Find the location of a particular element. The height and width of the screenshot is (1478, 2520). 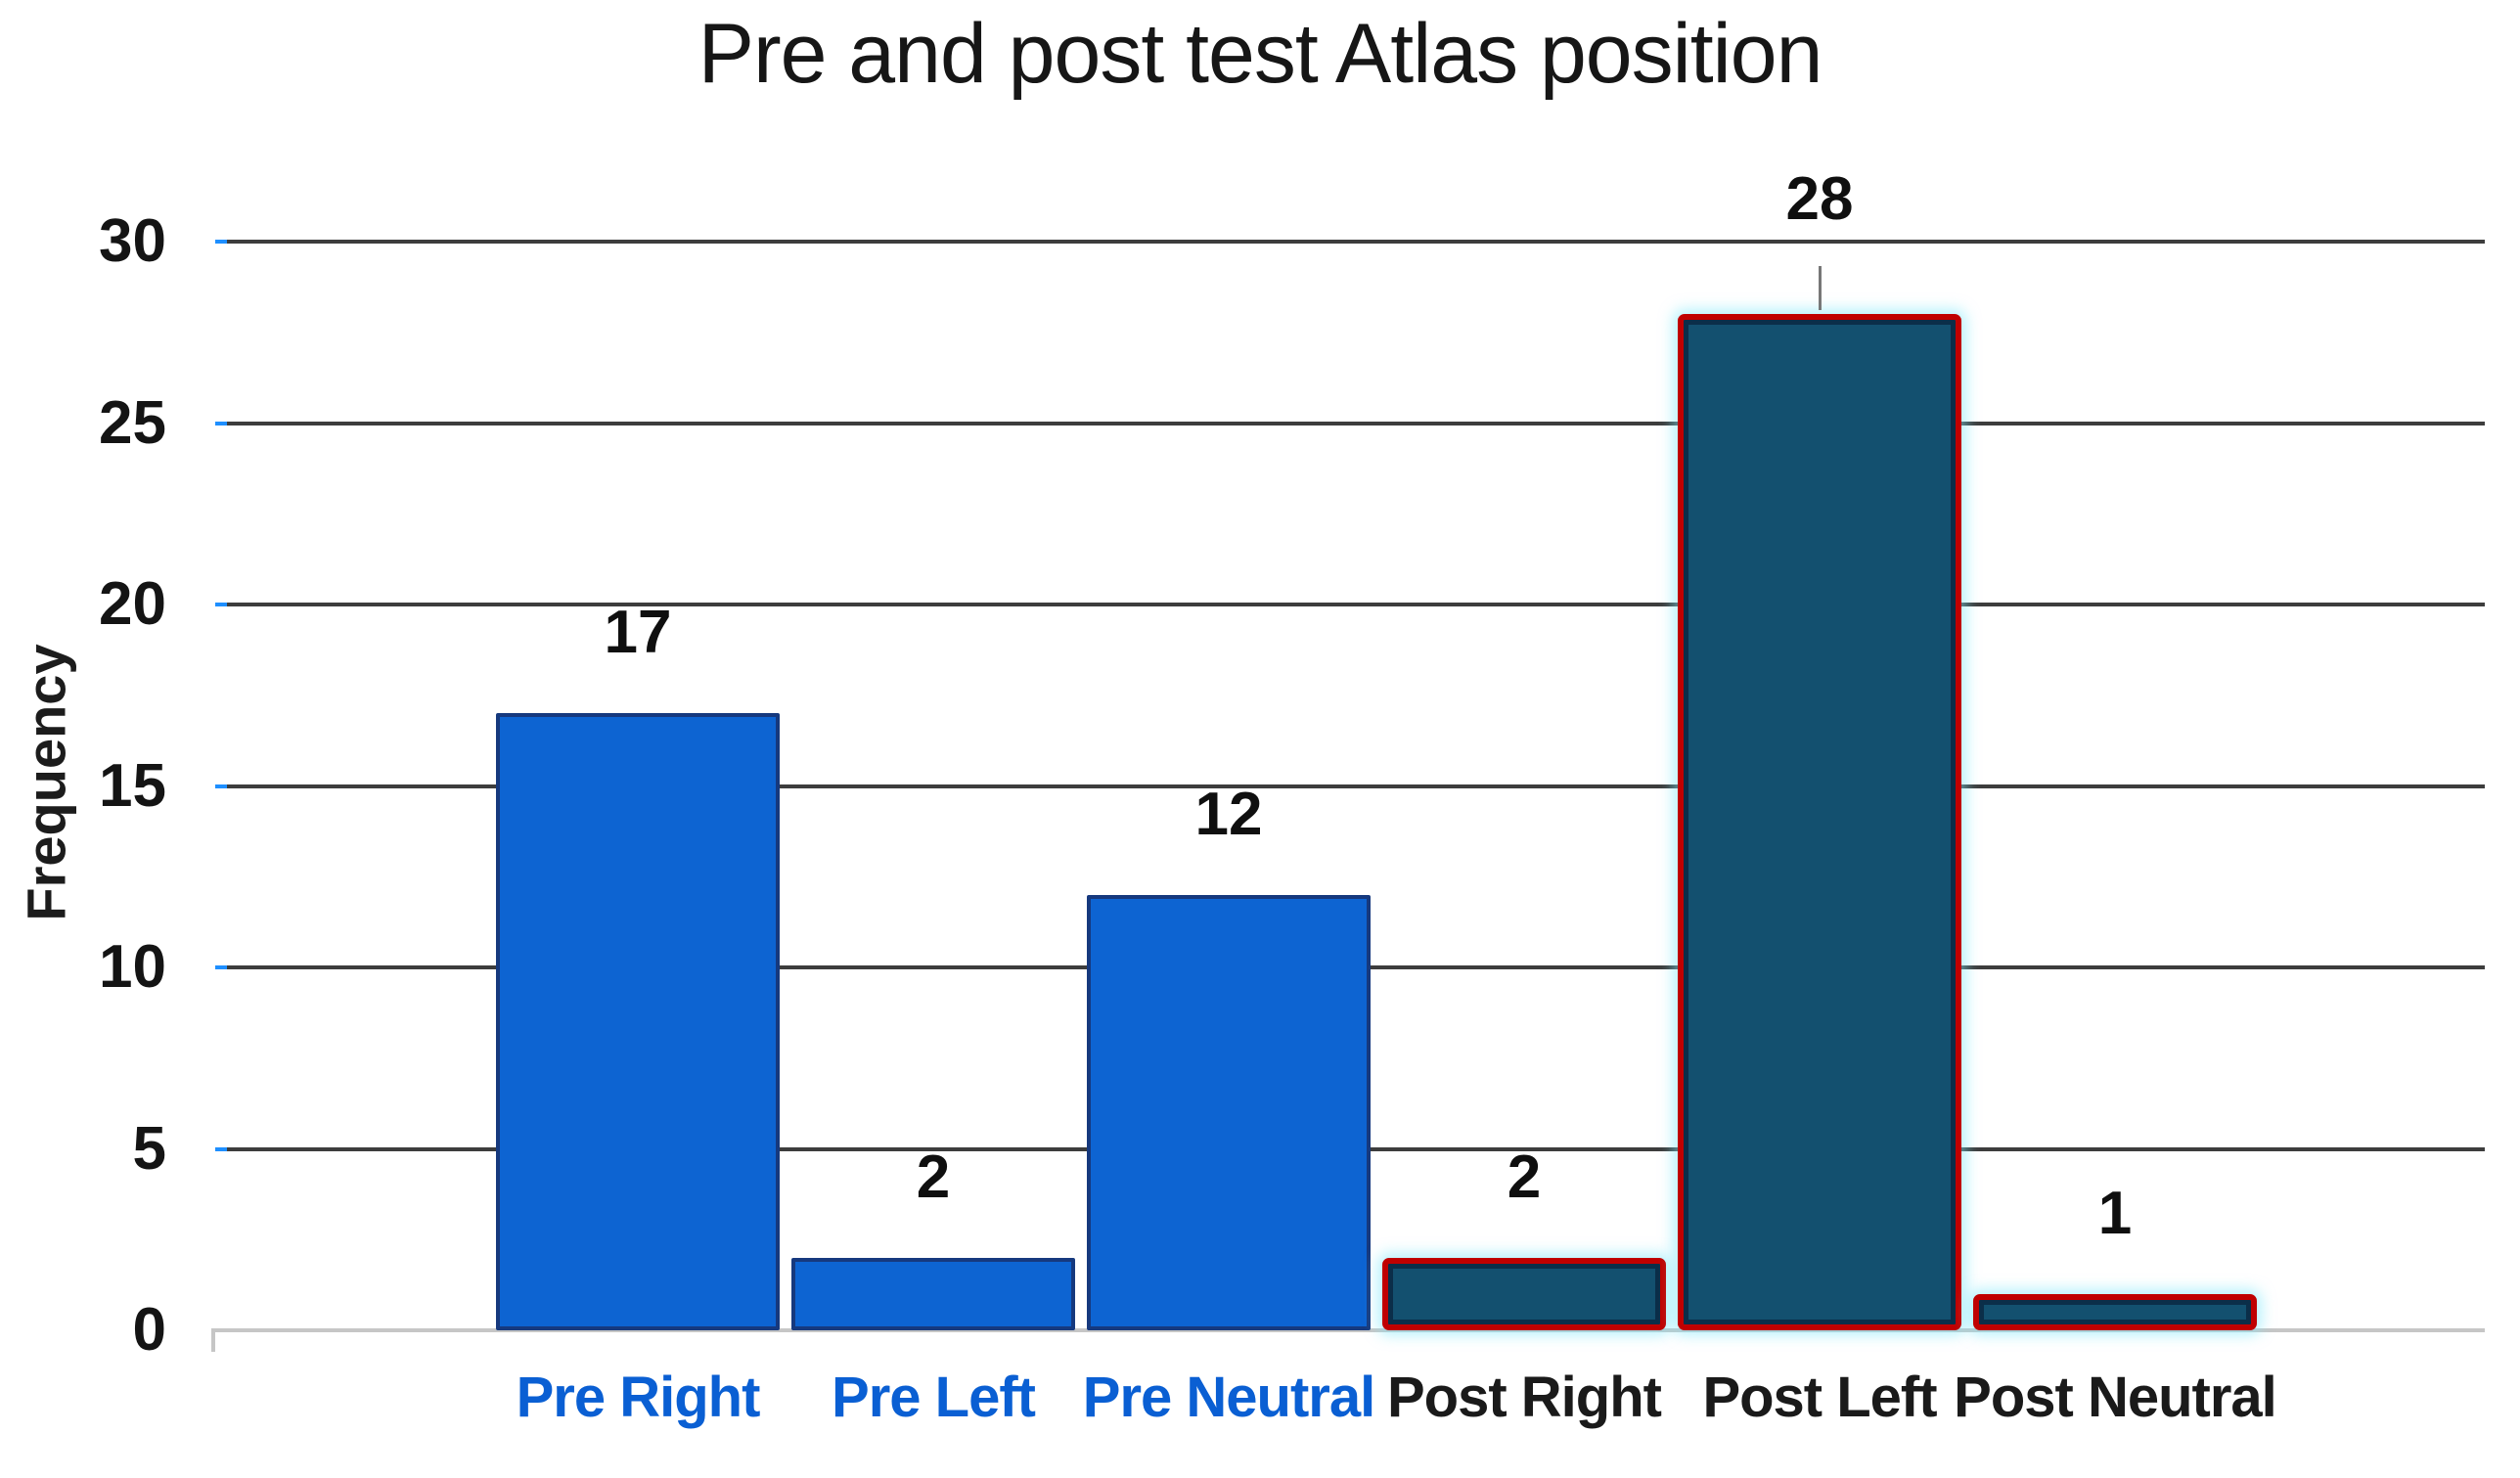

y-tick-label-10: 10 is located at coordinates (132, 967).